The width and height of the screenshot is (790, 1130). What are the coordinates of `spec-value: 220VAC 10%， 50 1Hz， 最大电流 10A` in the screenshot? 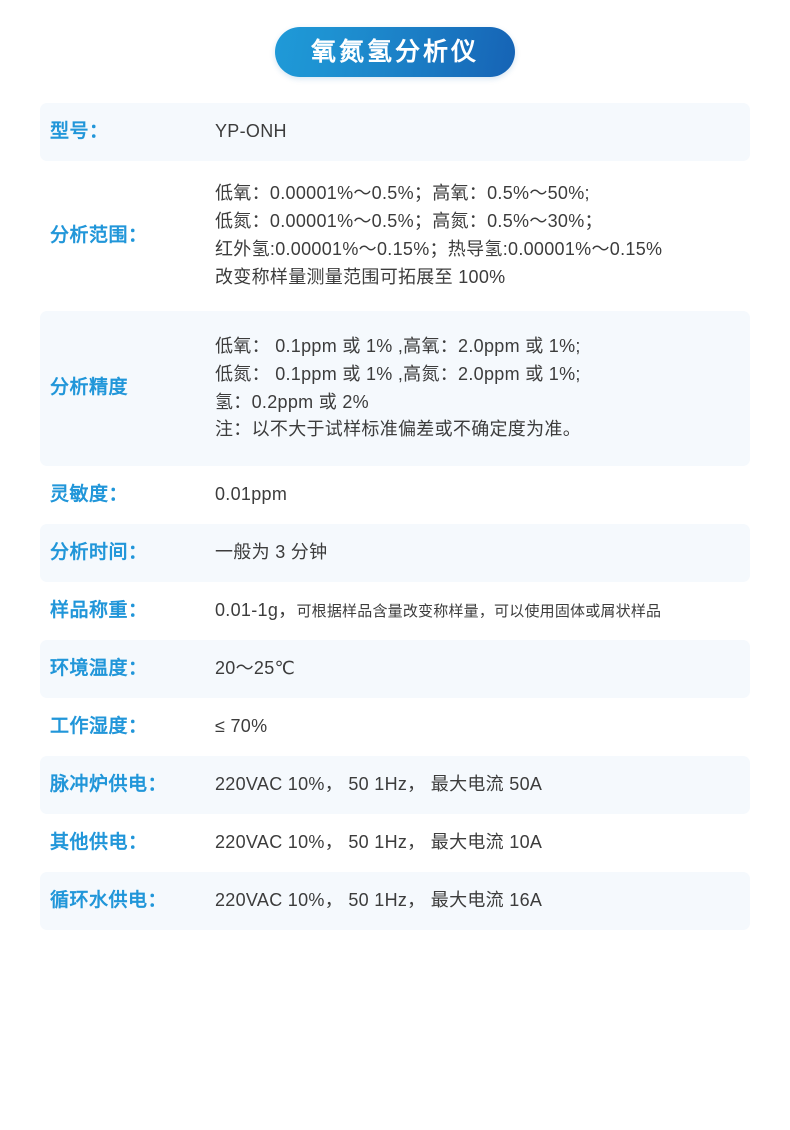 It's located at (477, 843).